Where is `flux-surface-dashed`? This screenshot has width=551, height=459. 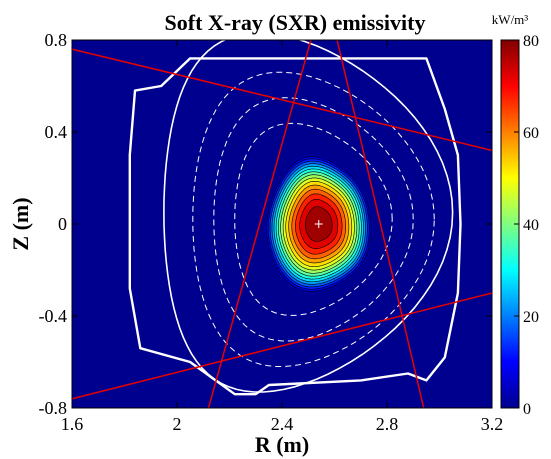
flux-surface-dashed is located at coordinates (313, 219).